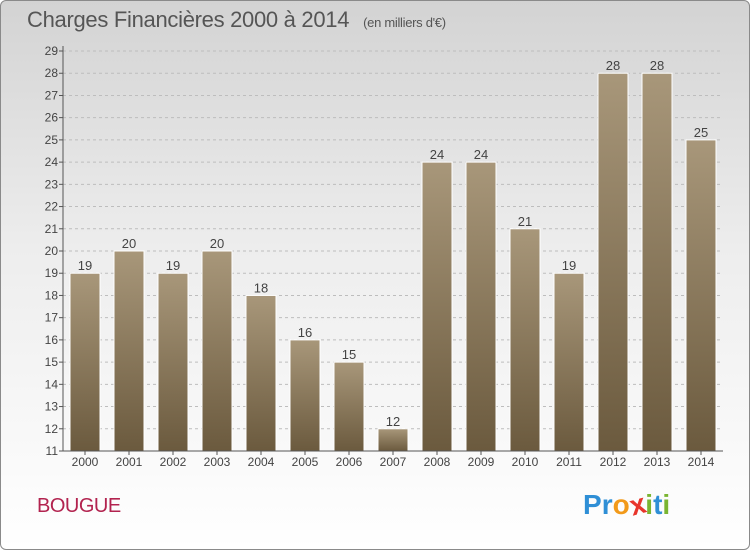 This screenshot has height=550, width=750. I want to click on y-tick-label: 23, so click(52, 184).